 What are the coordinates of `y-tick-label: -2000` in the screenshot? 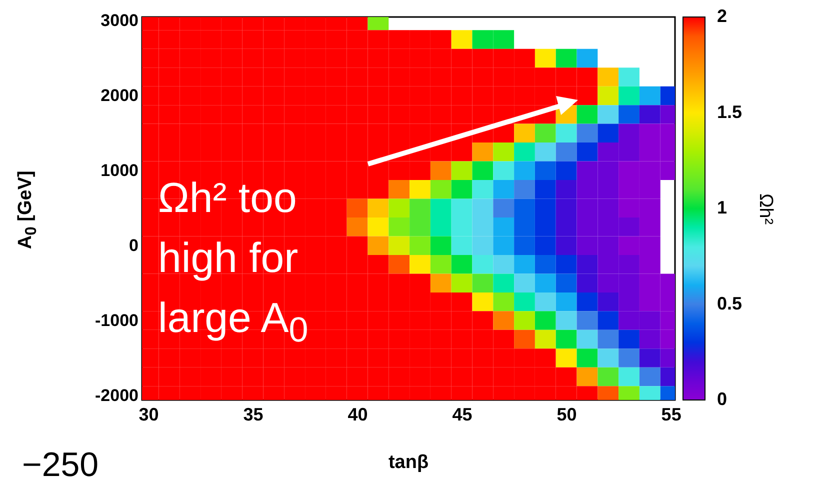 It's located at (116, 396).